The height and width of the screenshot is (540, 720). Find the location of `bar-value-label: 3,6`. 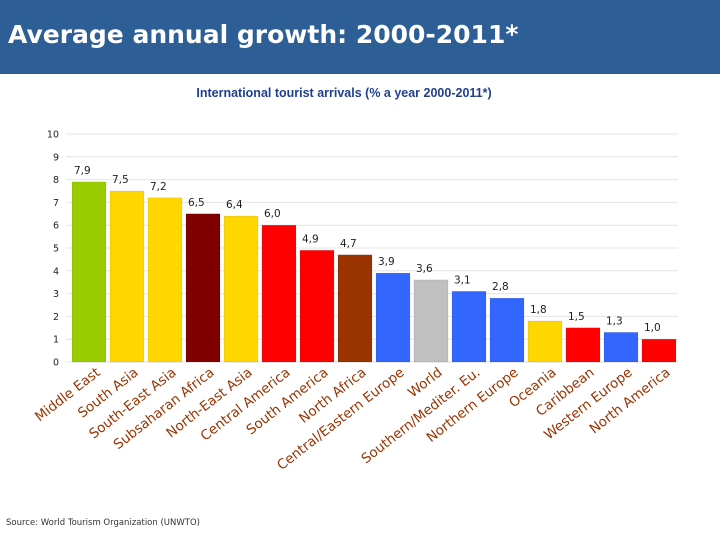

bar-value-label: 3,6 is located at coordinates (424, 269).